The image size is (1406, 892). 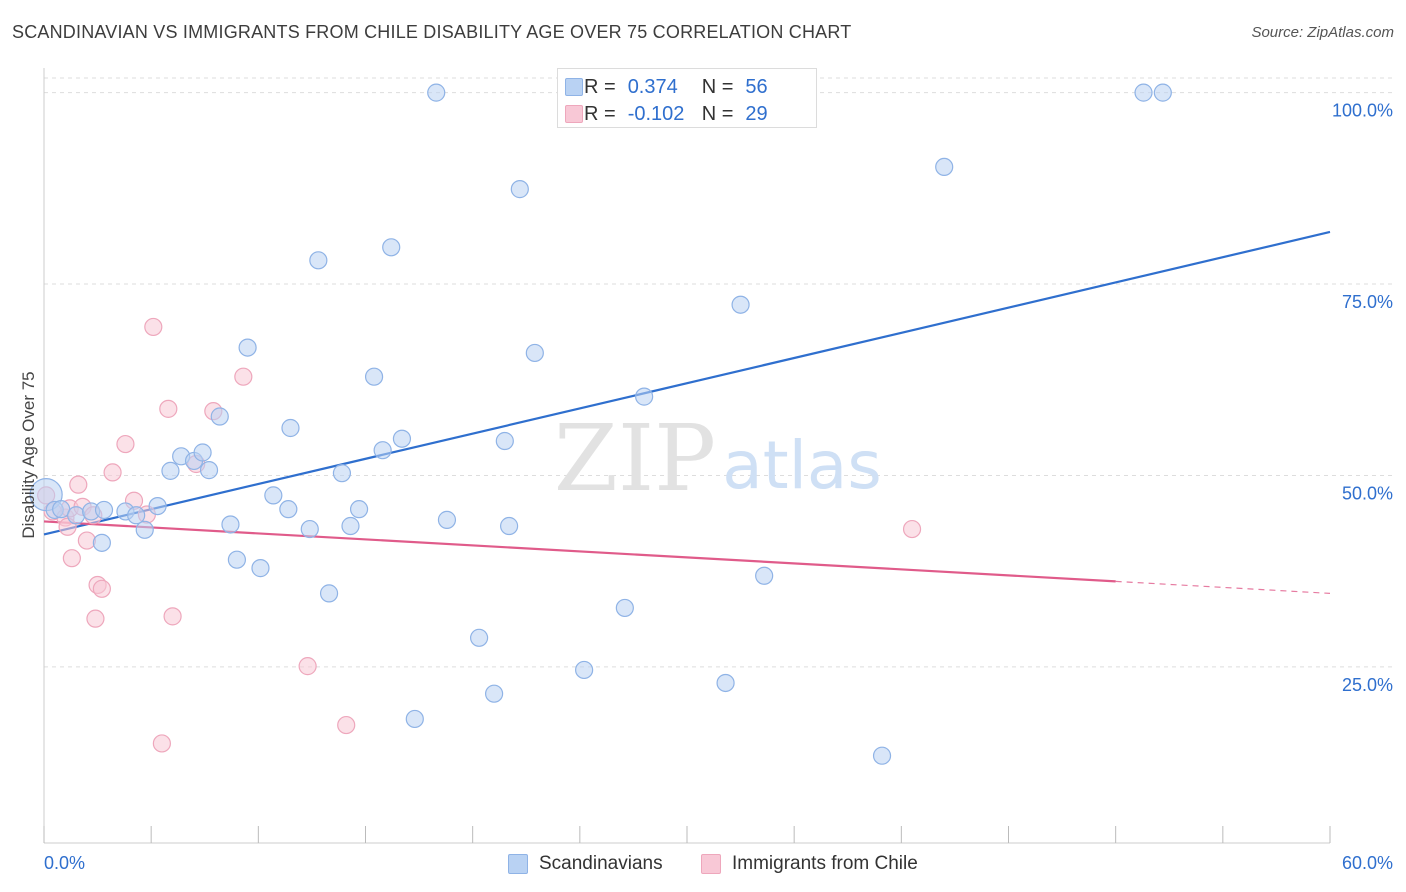 I want to click on legend-stats: R = 0.374 N = 56 R = -0.102 N = 29, so click(x=687, y=98).